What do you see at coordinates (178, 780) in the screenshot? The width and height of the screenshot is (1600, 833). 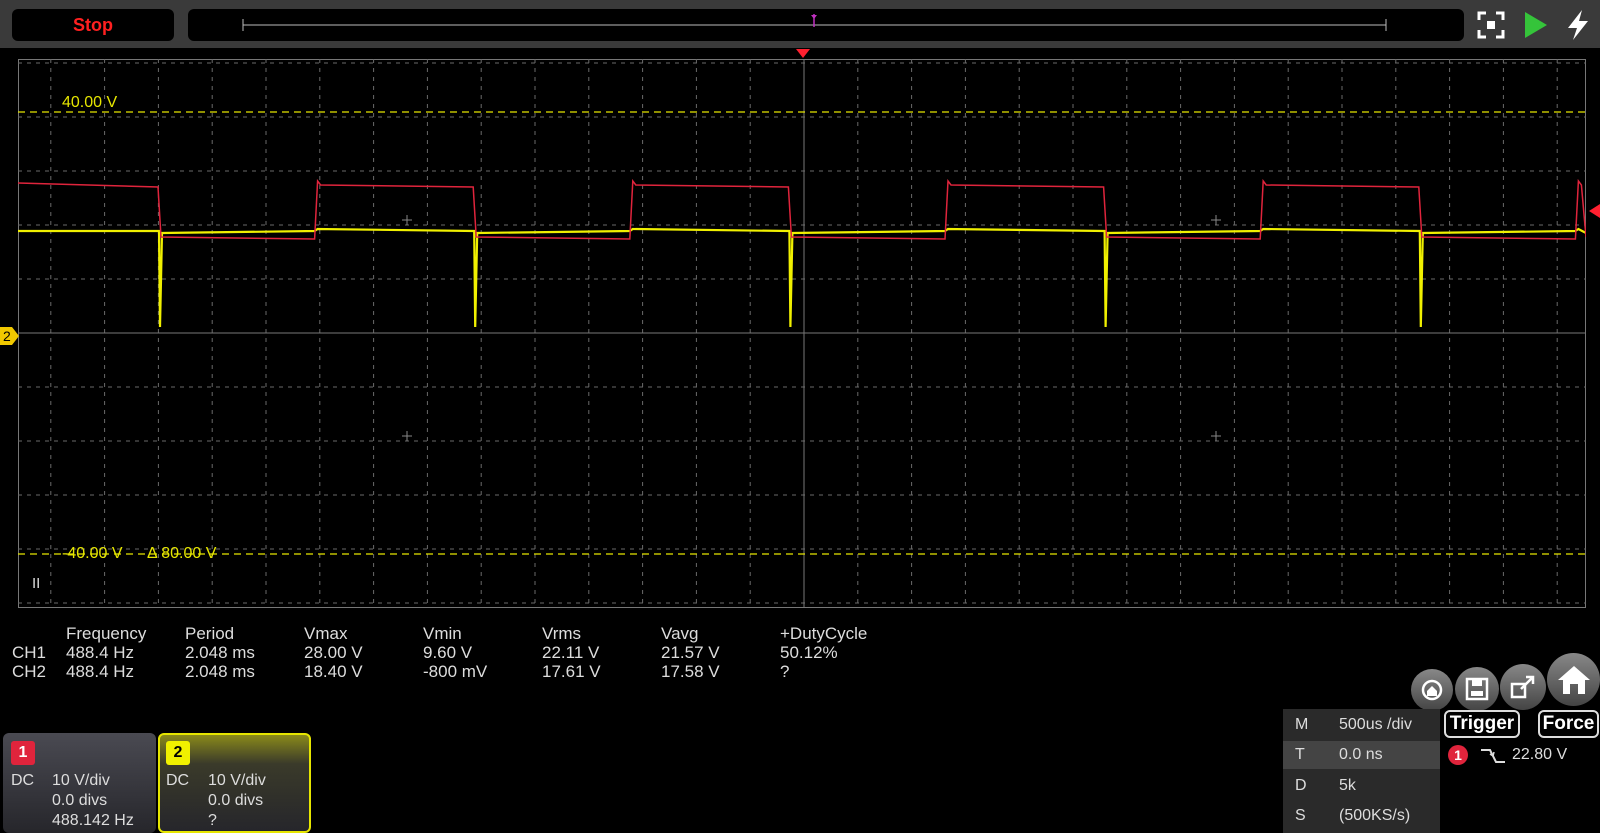 I see `channel-2-coupling: DC` at bounding box center [178, 780].